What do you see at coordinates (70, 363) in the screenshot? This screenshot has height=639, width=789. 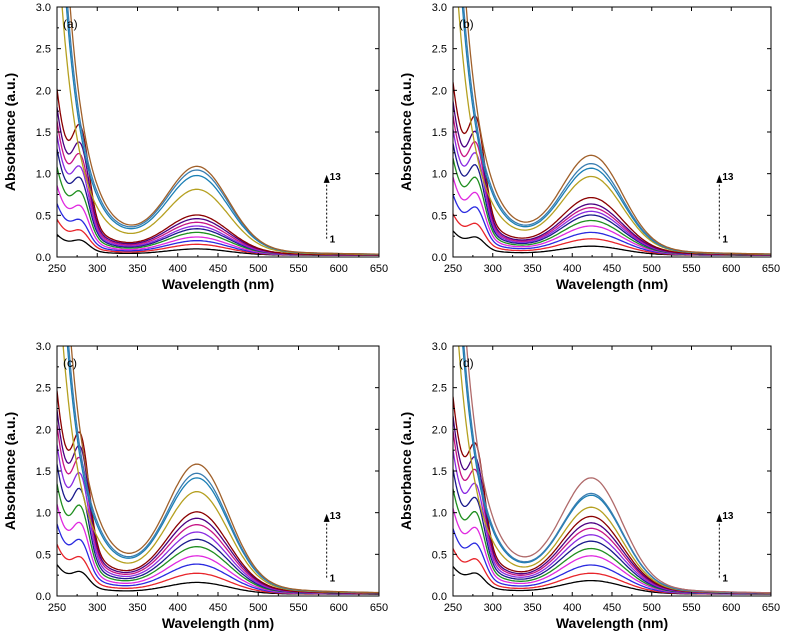 I see `panel-label: (c)` at bounding box center [70, 363].